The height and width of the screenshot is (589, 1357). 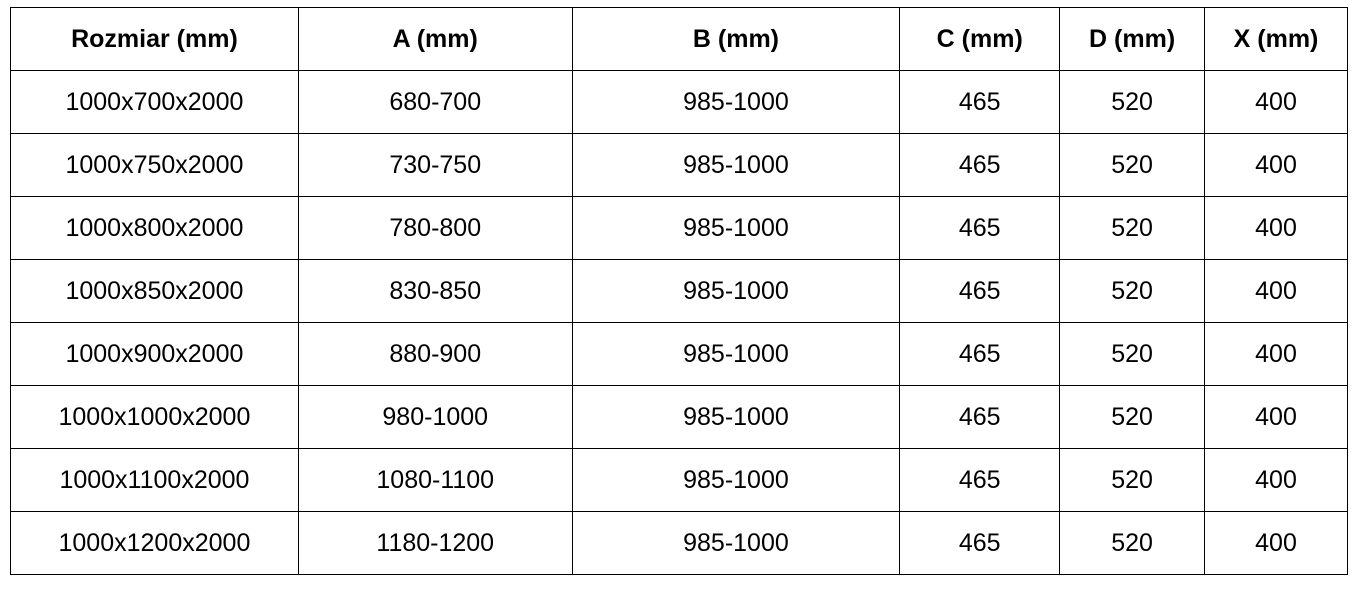 I want to click on table-cell: 1000x850x2000, so click(x=154, y=291).